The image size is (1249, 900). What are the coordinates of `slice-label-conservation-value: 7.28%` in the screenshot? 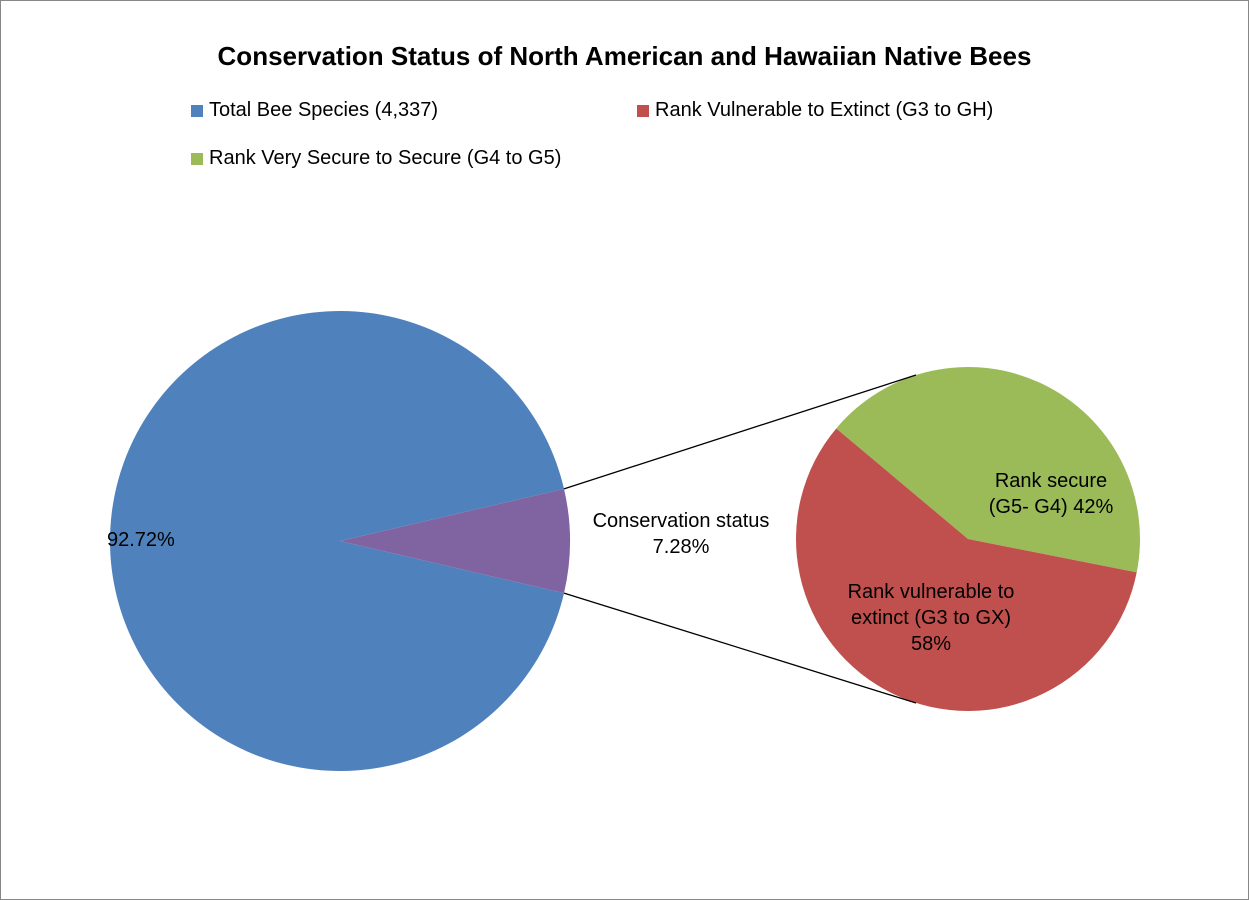 It's located at (681, 547).